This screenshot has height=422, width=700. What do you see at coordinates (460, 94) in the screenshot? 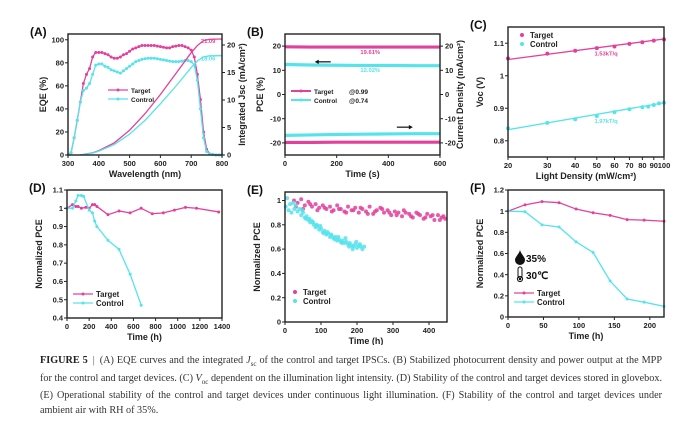
I see `y2-axis-title: Current Density (mA/cm²)` at bounding box center [460, 94].